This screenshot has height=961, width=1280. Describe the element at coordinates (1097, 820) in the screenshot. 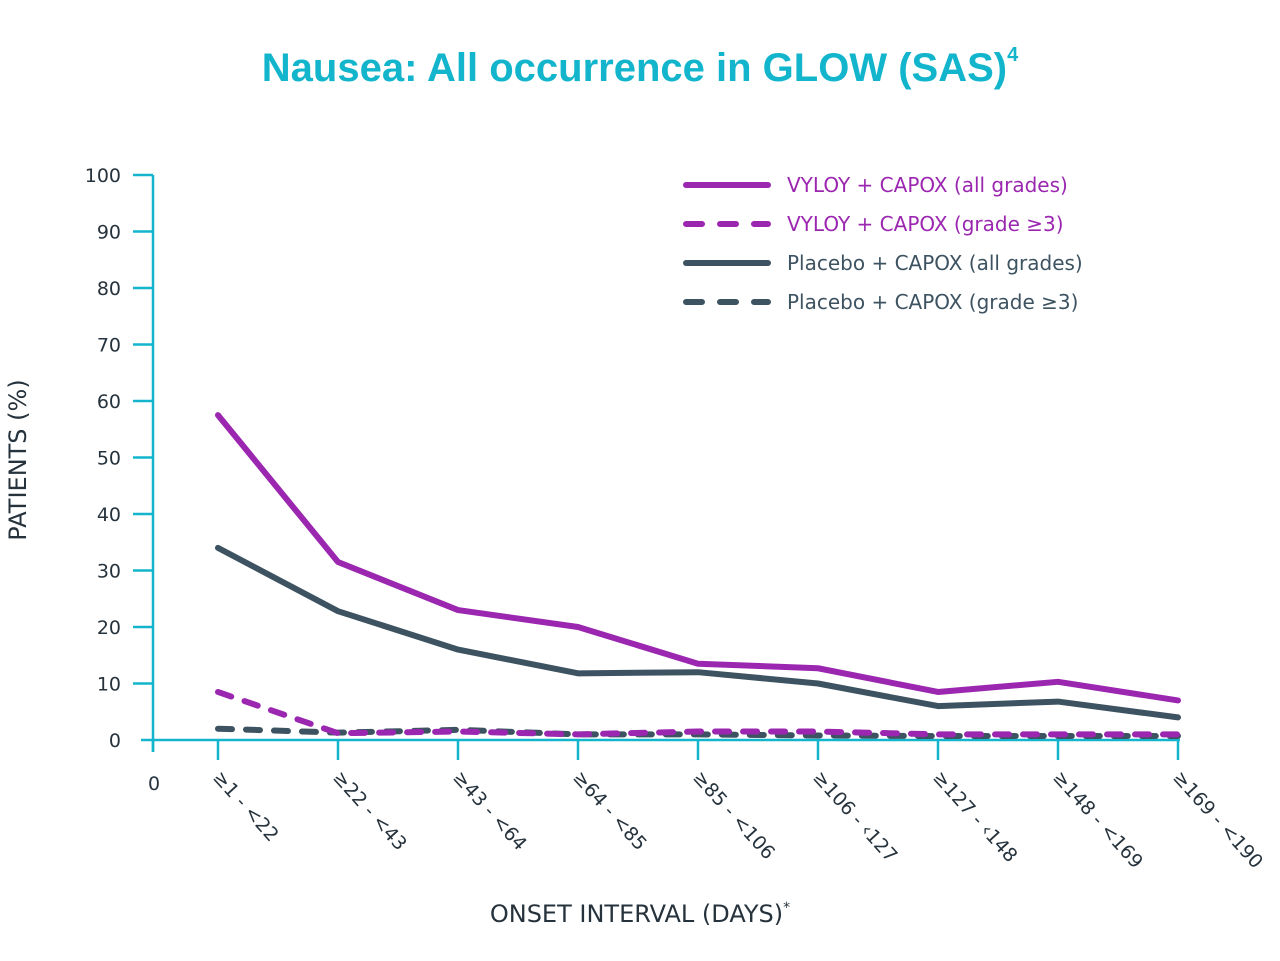

I see `x-tick-label: ≥148 - <169` at that location.